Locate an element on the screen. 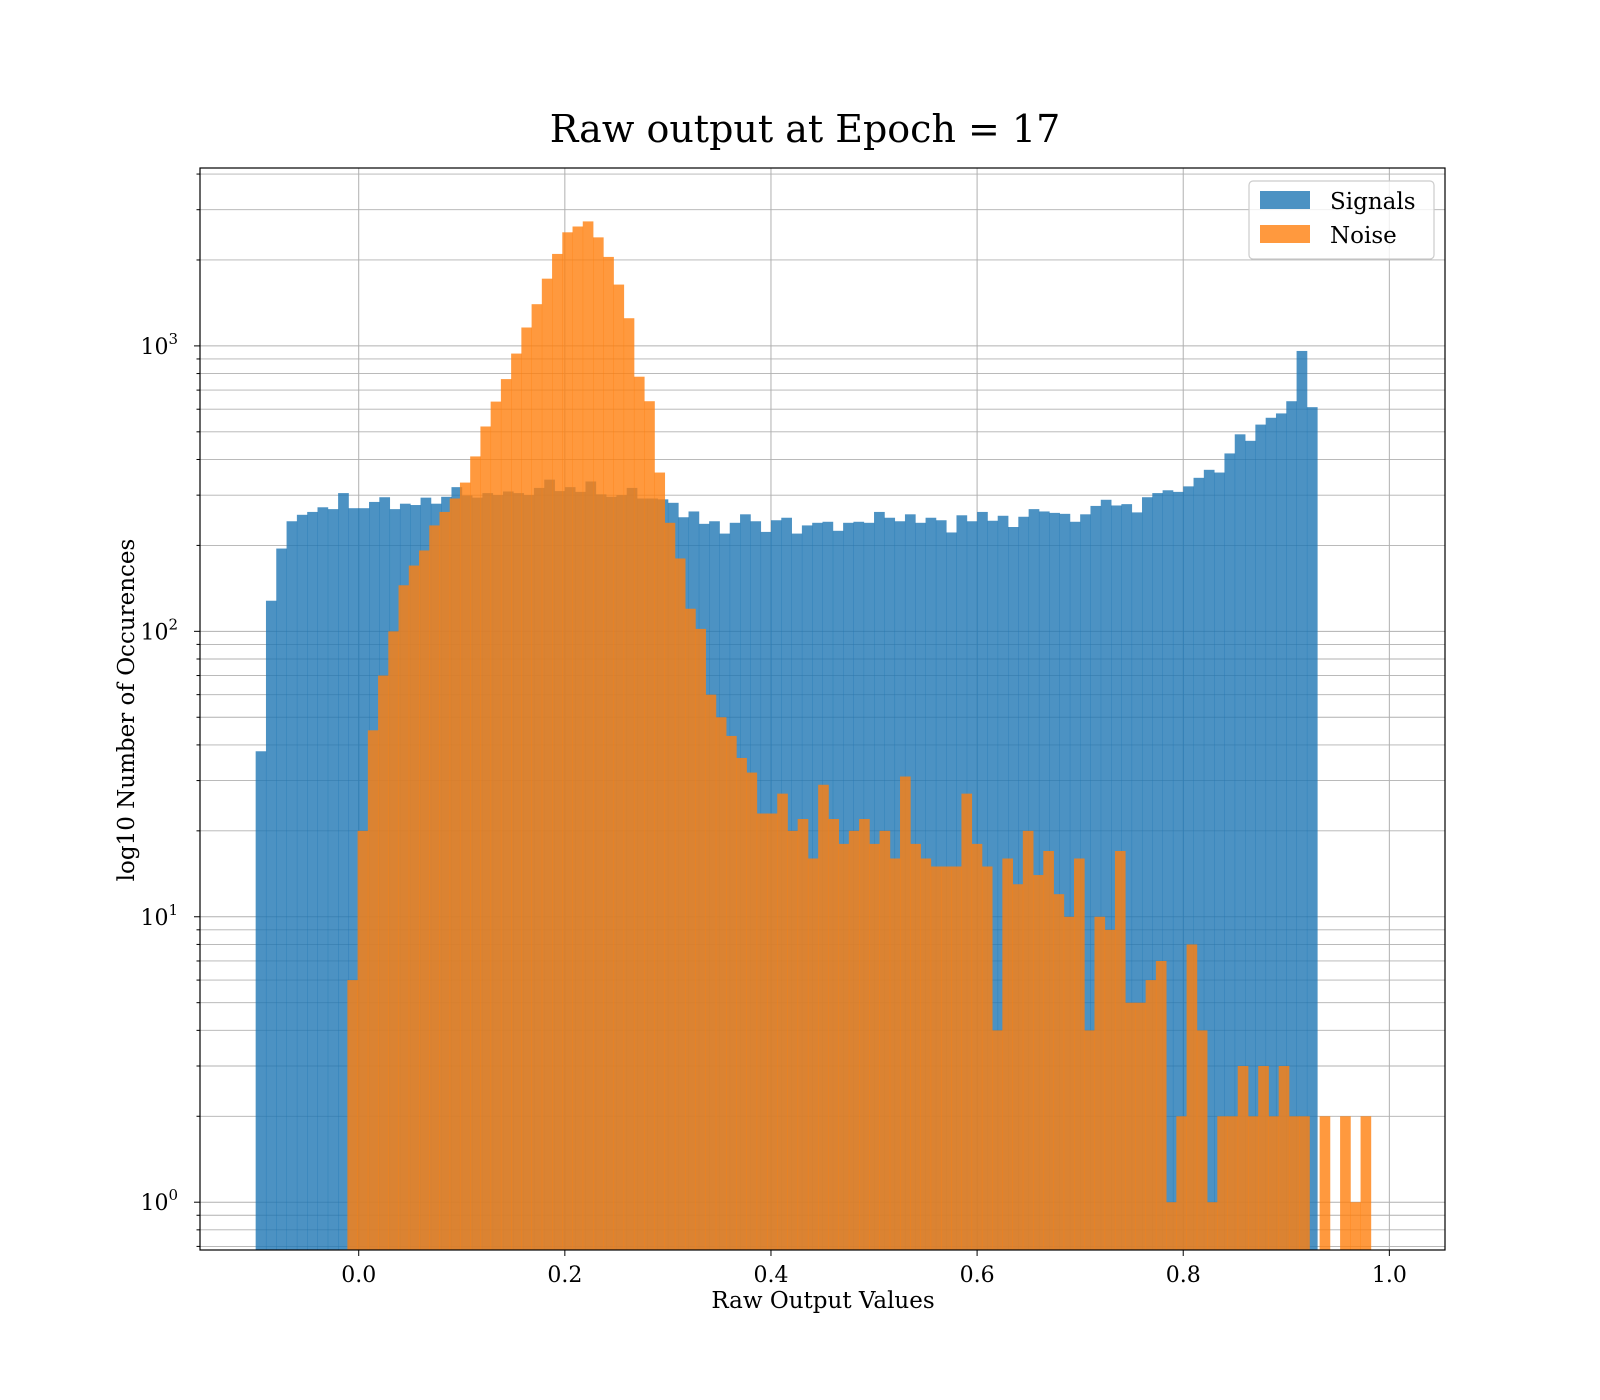 The width and height of the screenshot is (1600, 1400). x-tick-label: 0.8 is located at coordinates (1183, 1275).